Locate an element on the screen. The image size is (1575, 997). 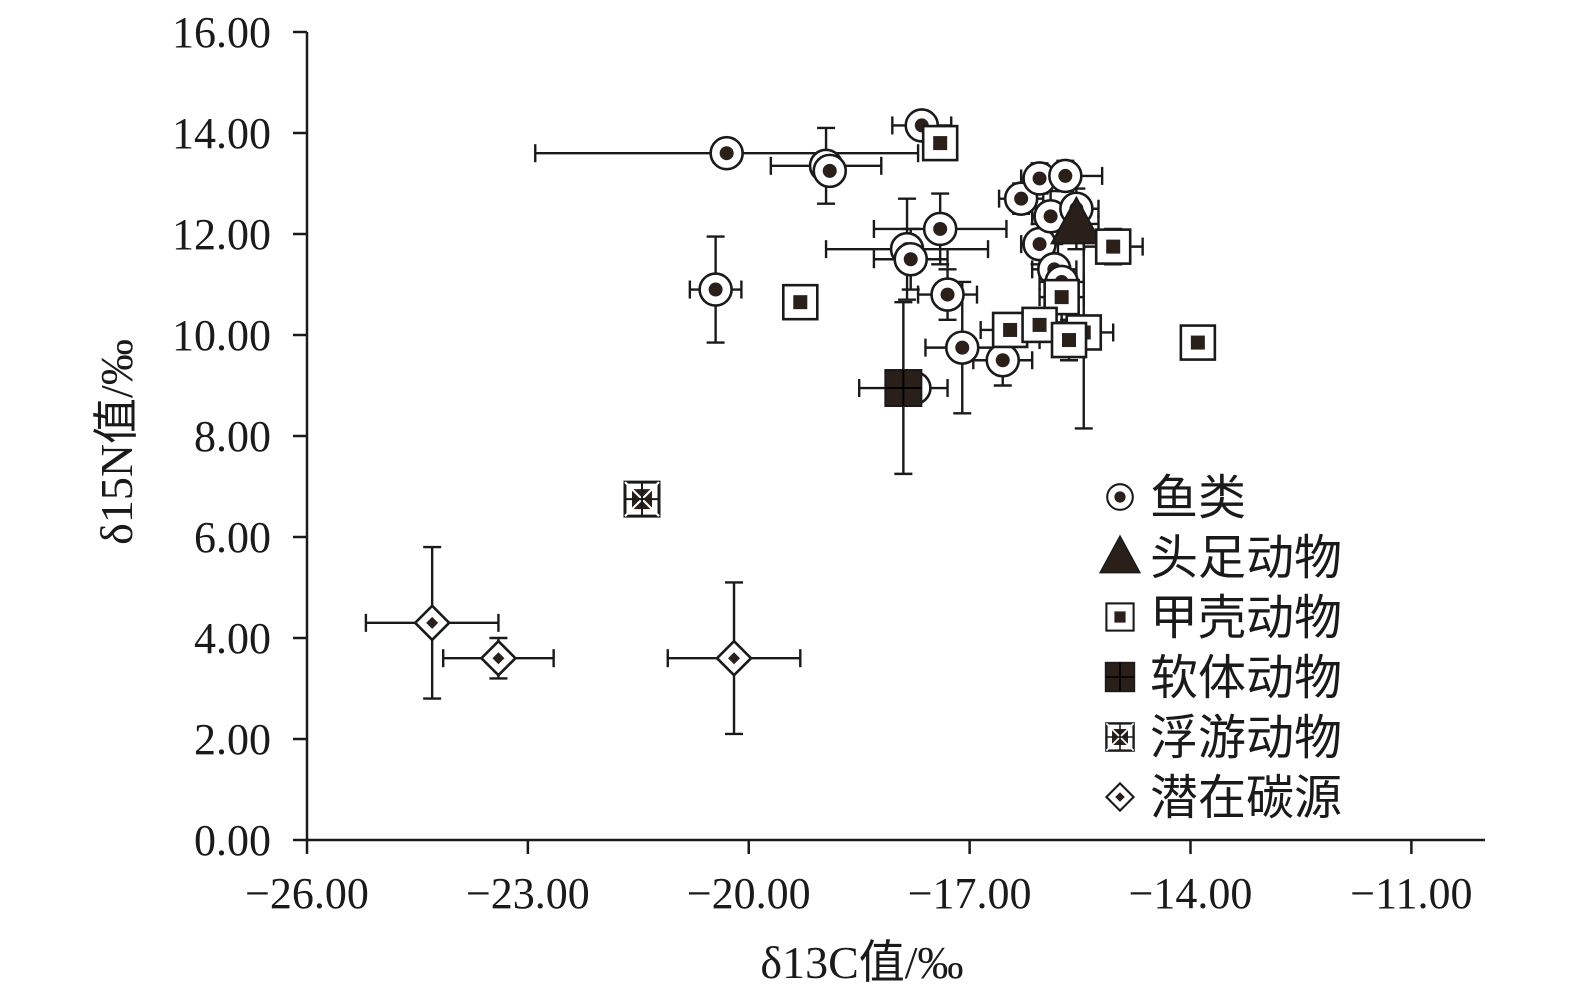
y-tick-label: 6.00 is located at coordinates (232, 537).